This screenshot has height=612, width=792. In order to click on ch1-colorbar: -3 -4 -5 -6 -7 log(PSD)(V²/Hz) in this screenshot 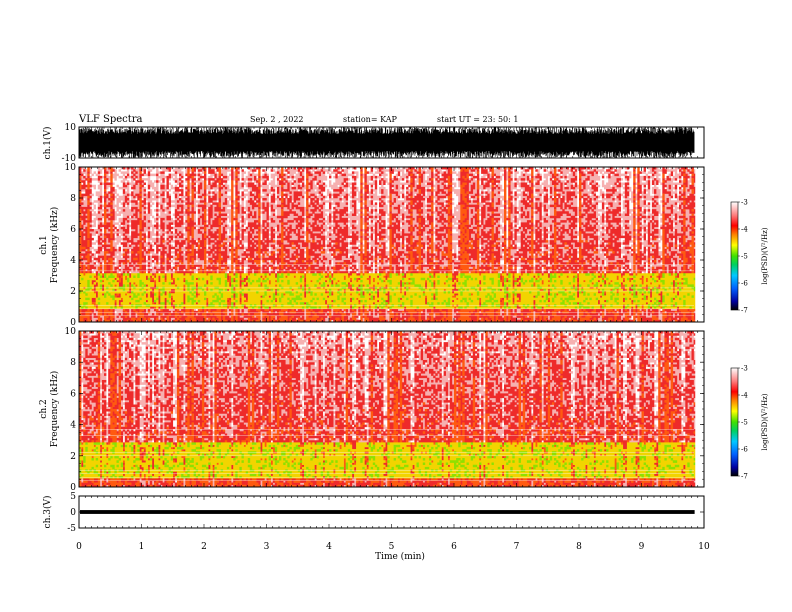, I will do `click(749, 257)`.